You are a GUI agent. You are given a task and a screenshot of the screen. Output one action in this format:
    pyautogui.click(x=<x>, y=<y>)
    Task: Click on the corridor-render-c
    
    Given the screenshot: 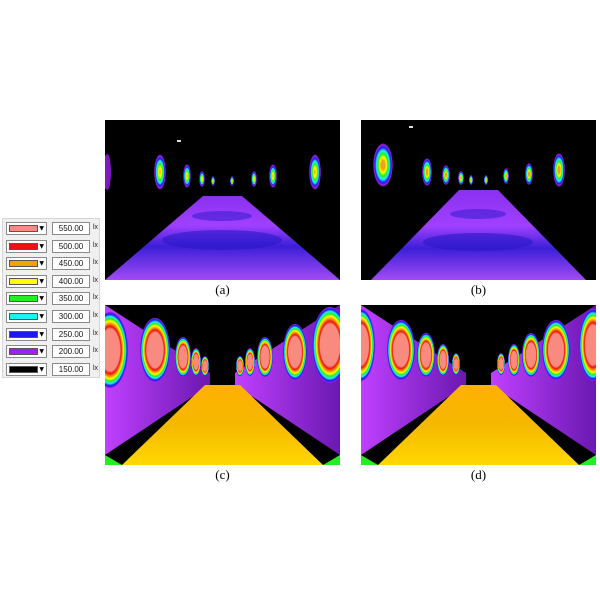 What is the action you would take?
    pyautogui.click(x=222, y=385)
    